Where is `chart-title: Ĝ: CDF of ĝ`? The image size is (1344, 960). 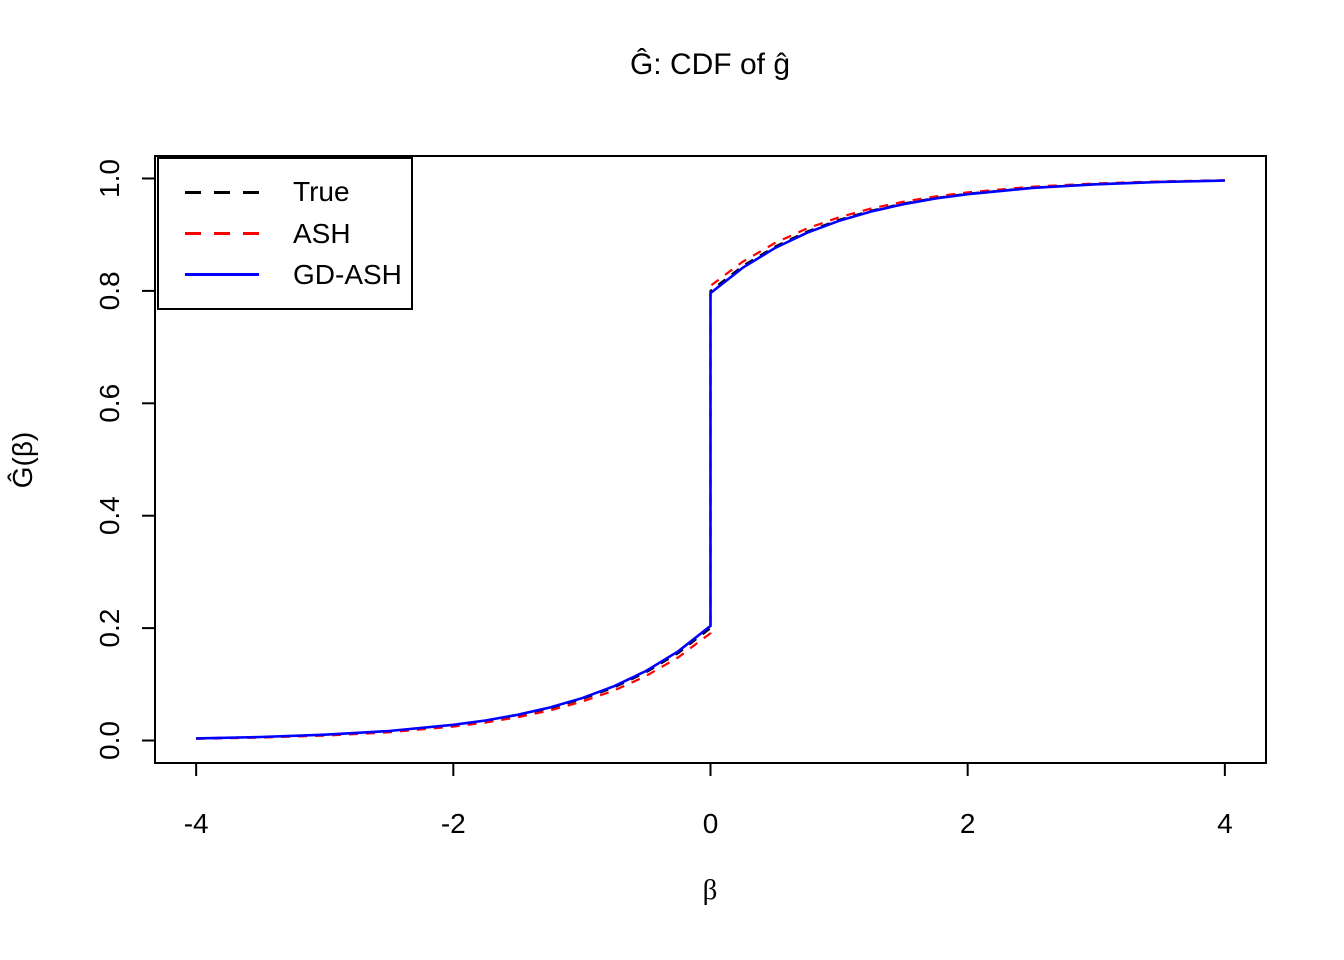
chart-title: Ĝ: CDF of ĝ is located at coordinates (710, 64).